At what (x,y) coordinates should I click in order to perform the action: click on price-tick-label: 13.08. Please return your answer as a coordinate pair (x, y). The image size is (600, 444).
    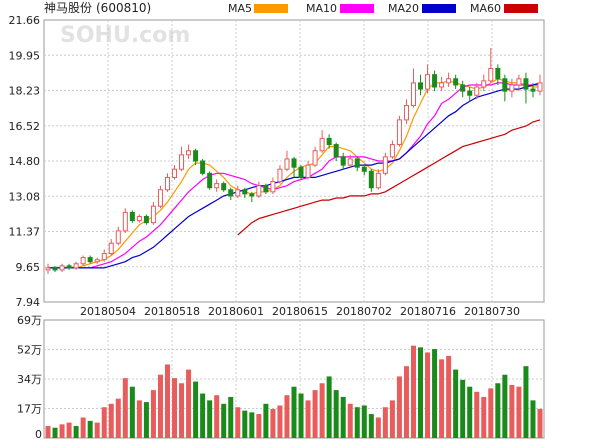
    Looking at the image, I should click on (25, 196).